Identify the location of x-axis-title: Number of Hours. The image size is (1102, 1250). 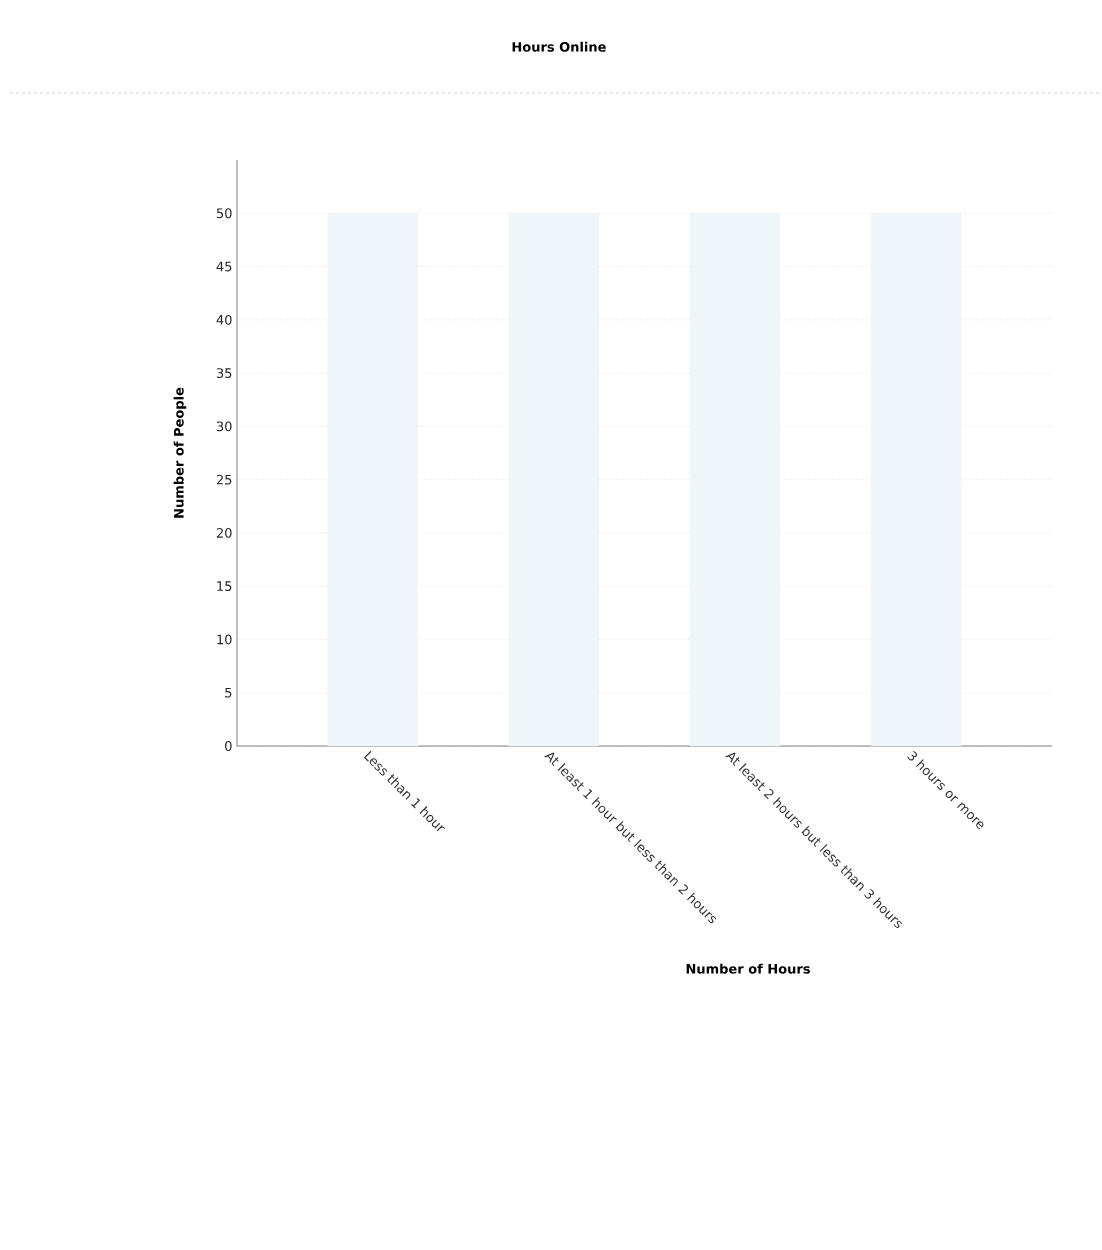
(748, 968).